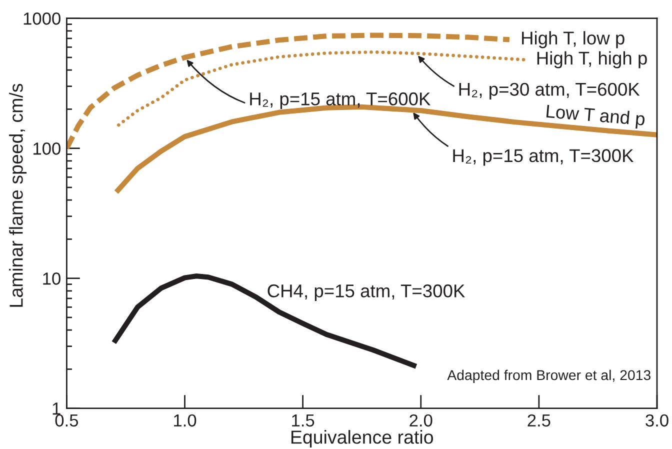 The image size is (672, 449). Describe the element at coordinates (592, 59) in the screenshot. I see `series-label: High T, high p` at that location.